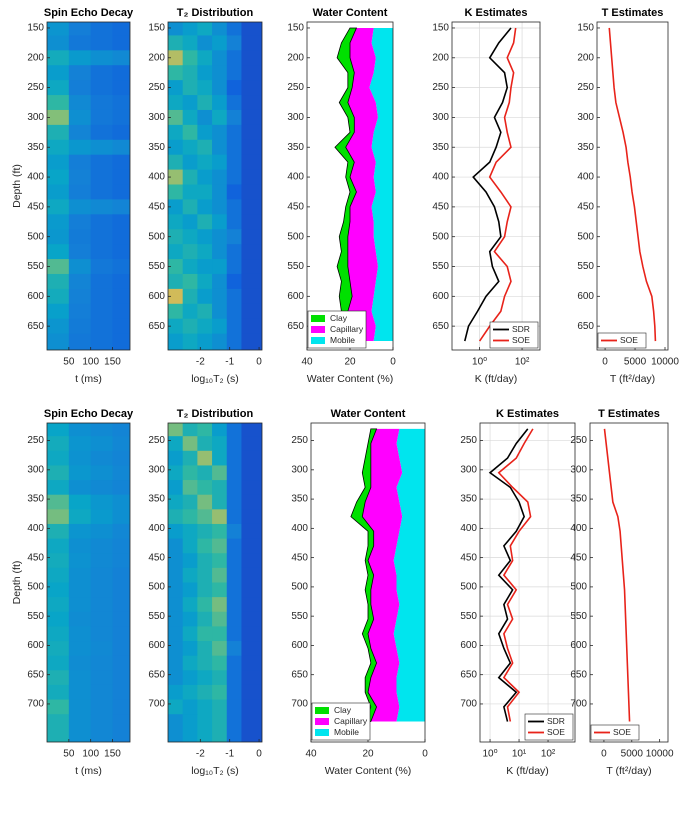 The width and height of the screenshot is (685, 835). What do you see at coordinates (69, 754) in the screenshot?
I see `x-tick-label: 50` at bounding box center [69, 754].